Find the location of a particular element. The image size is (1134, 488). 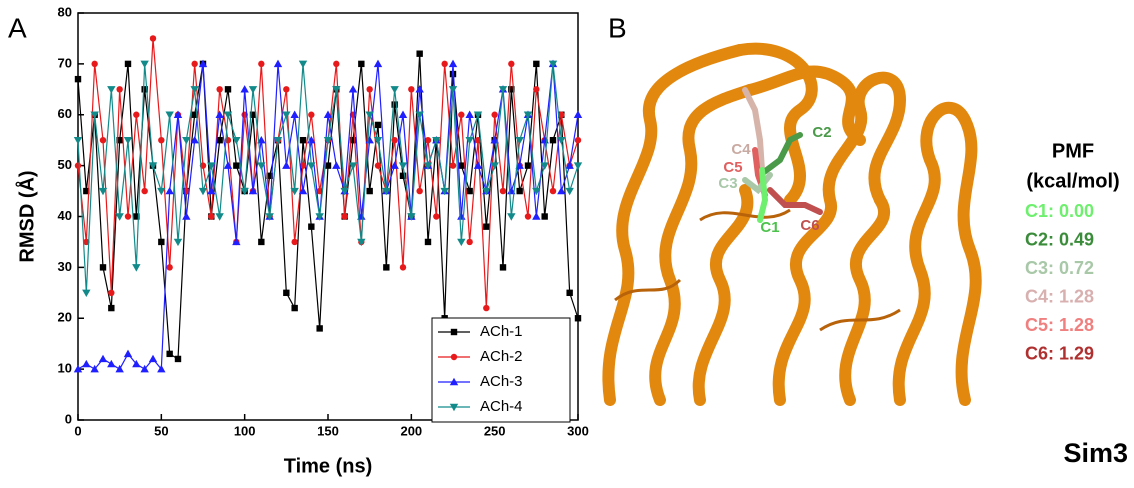

sim-label: Sim3 is located at coordinates (1095, 453).